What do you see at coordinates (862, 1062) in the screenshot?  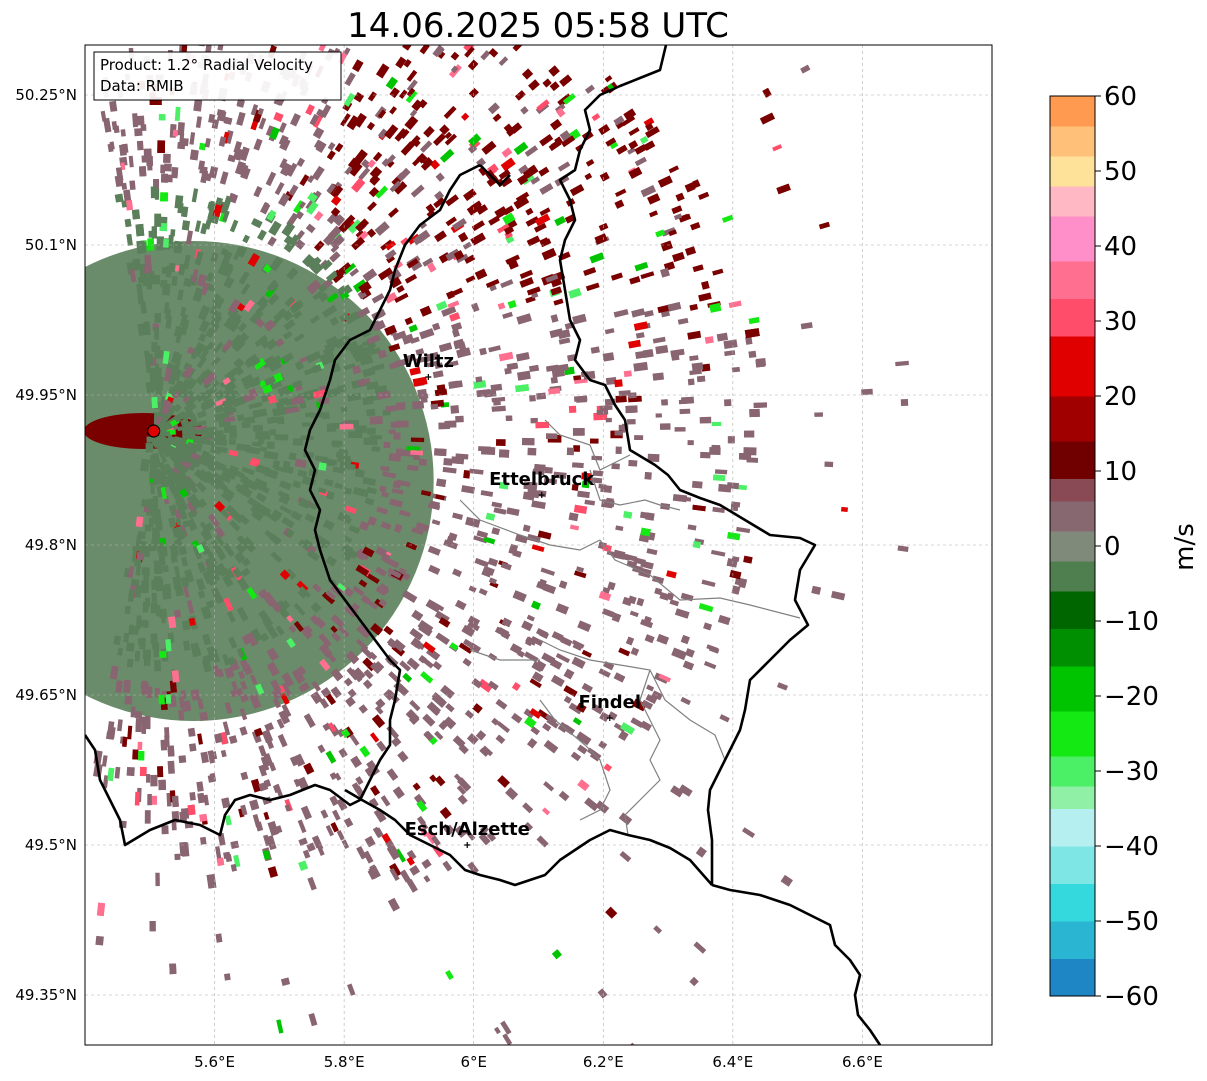 I see `lon-tick-label: 6.6°E` at bounding box center [862, 1062].